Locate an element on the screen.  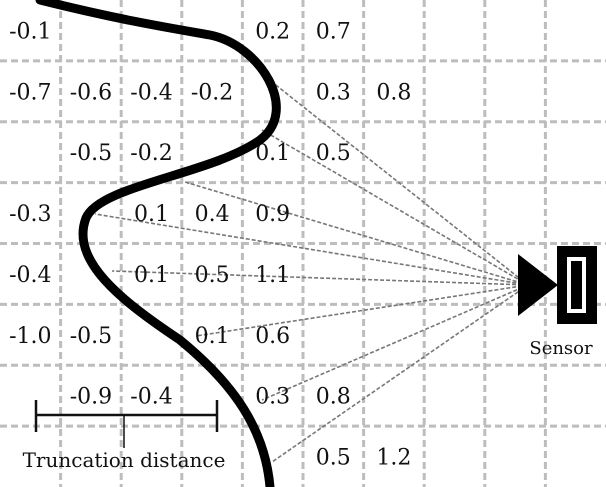
truncation-marker: Truncation distance is located at coordinates (124, 436).